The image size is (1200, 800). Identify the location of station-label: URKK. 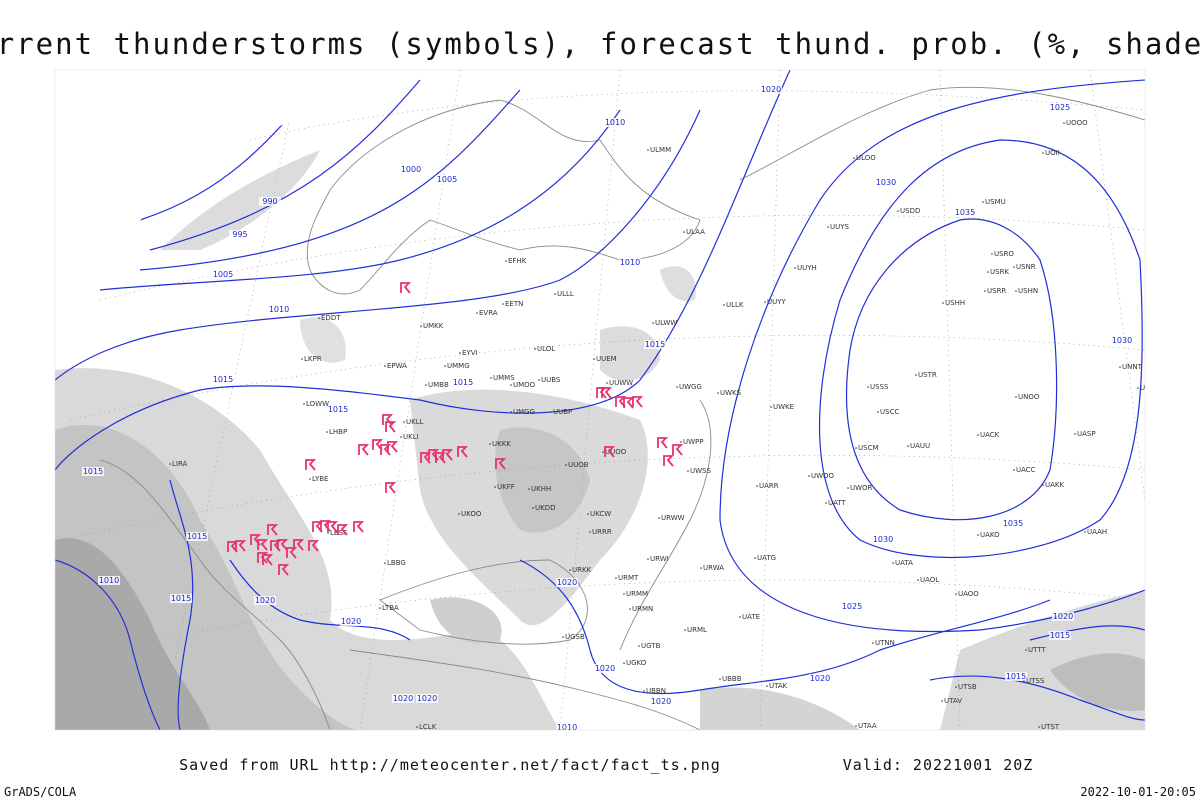
(582, 570).